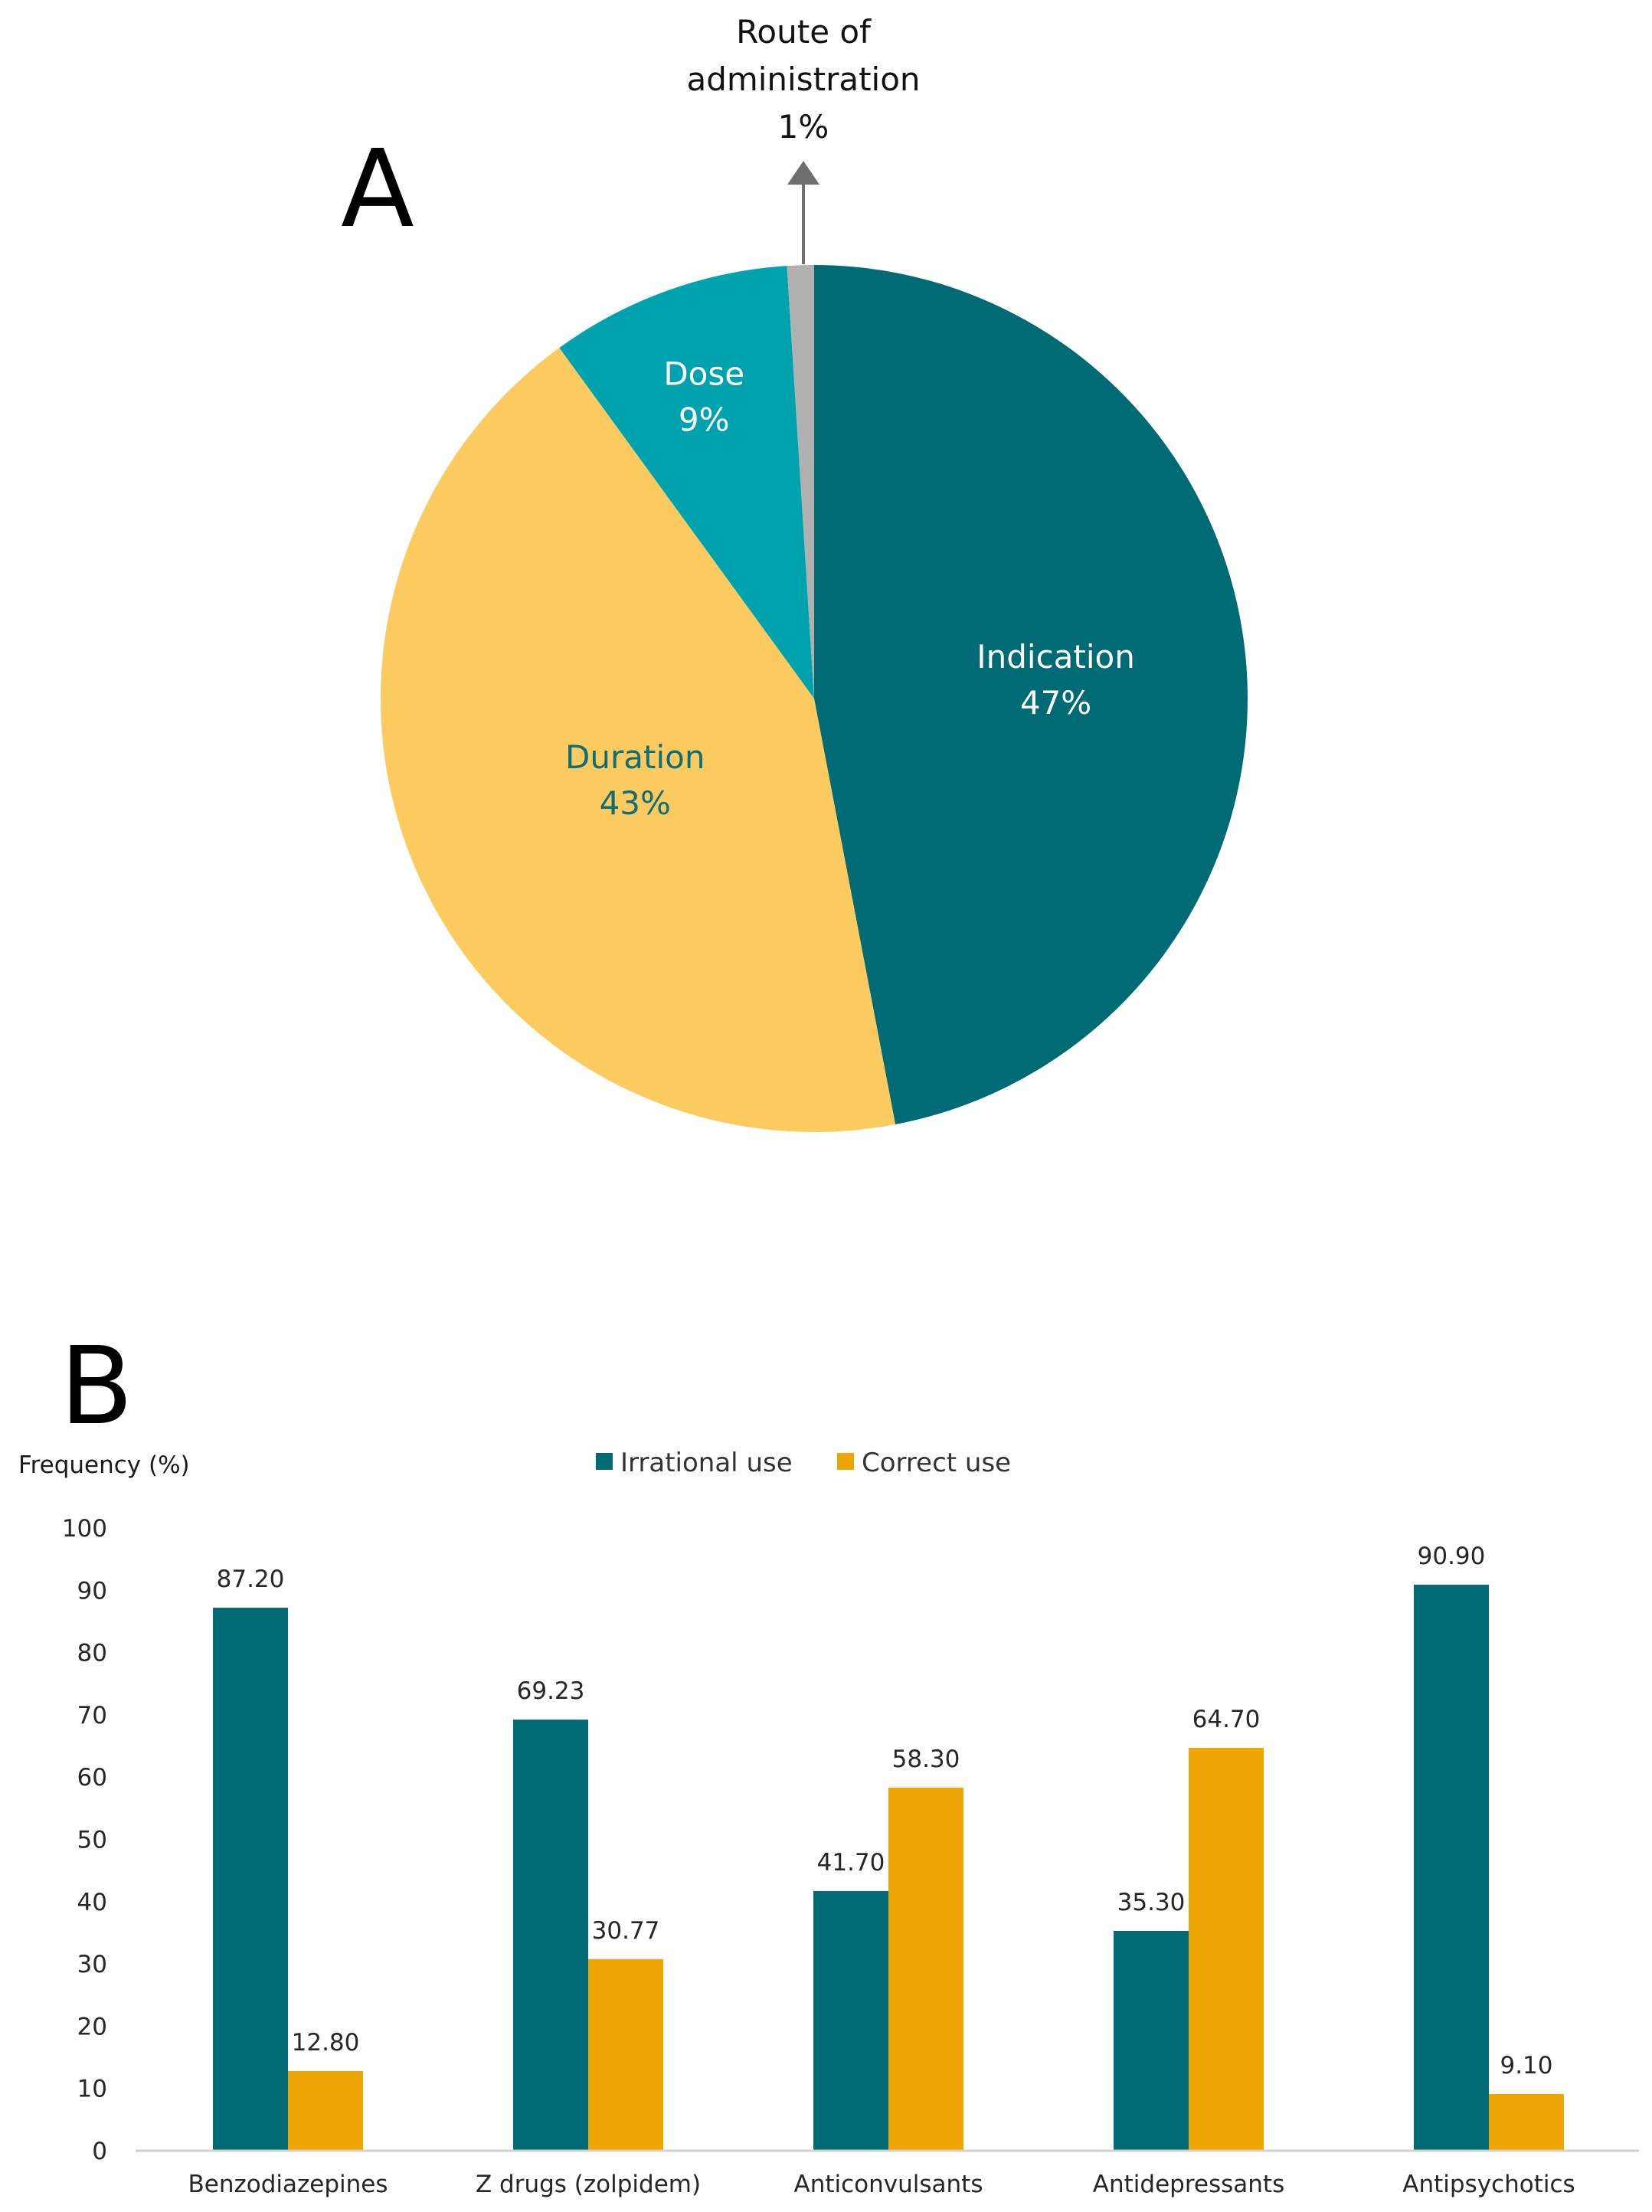 Image resolution: width=1652 pixels, height=2212 pixels. I want to click on panel-a-letter: A, so click(377, 190).